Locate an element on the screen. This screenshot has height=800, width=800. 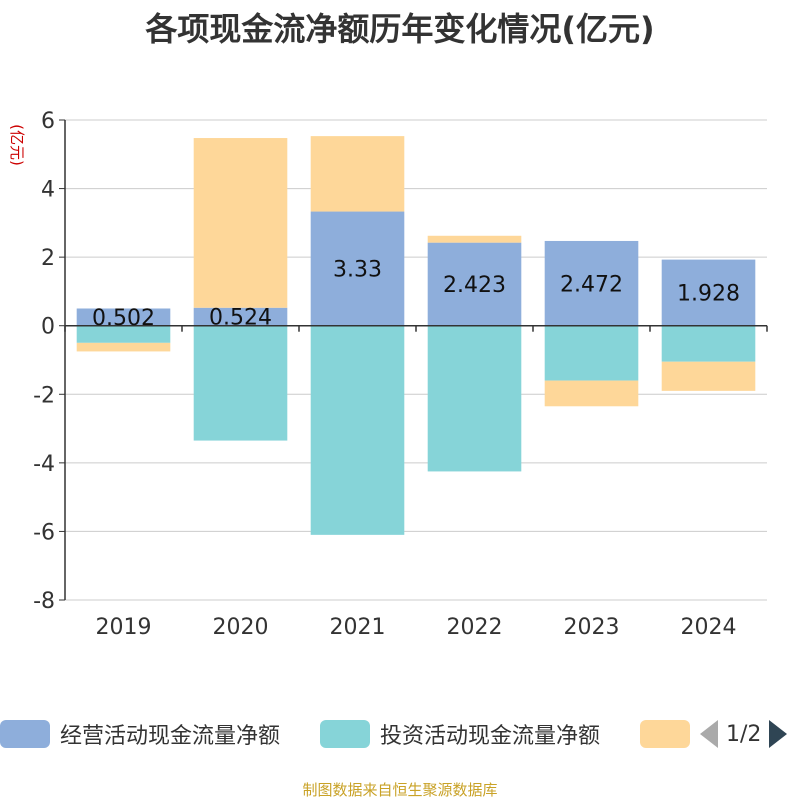
bar-series2-2021 is located at coordinates (357, 174).